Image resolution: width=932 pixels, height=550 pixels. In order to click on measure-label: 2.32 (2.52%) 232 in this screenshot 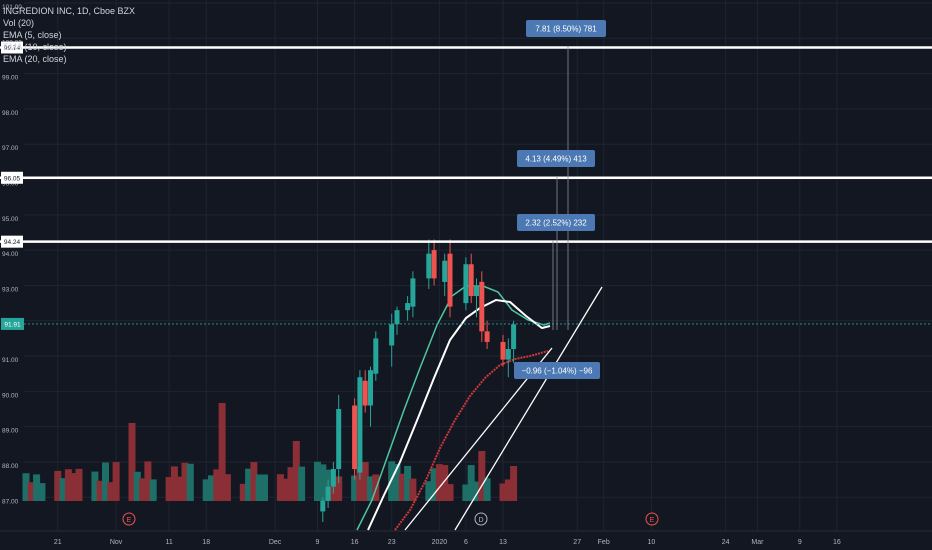, I will do `click(556, 223)`.